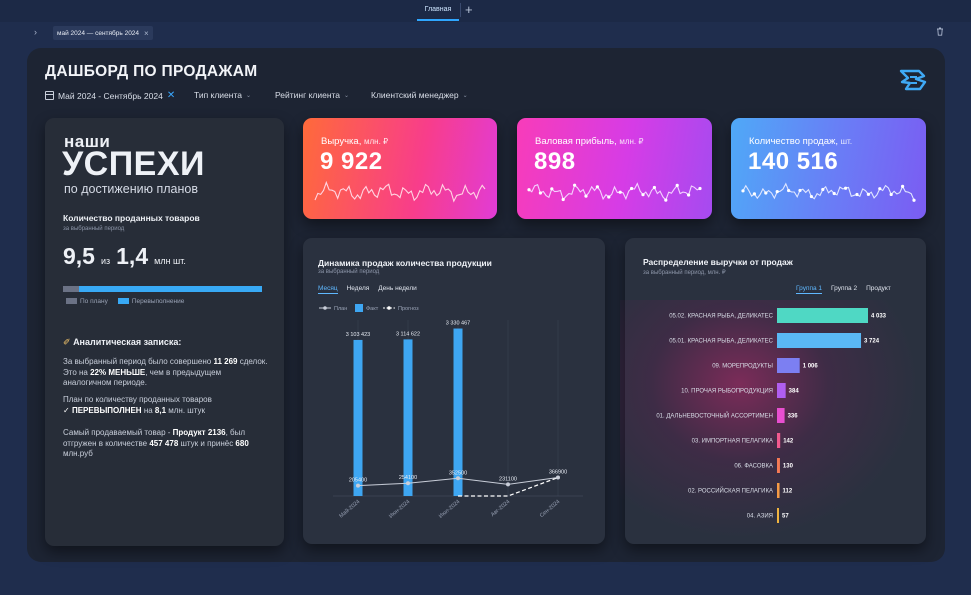 Image resolution: width=971 pixels, height=595 pixels. Describe the element at coordinates (35, 32) in the screenshot. I see `chevron-right-icon: ›` at that location.